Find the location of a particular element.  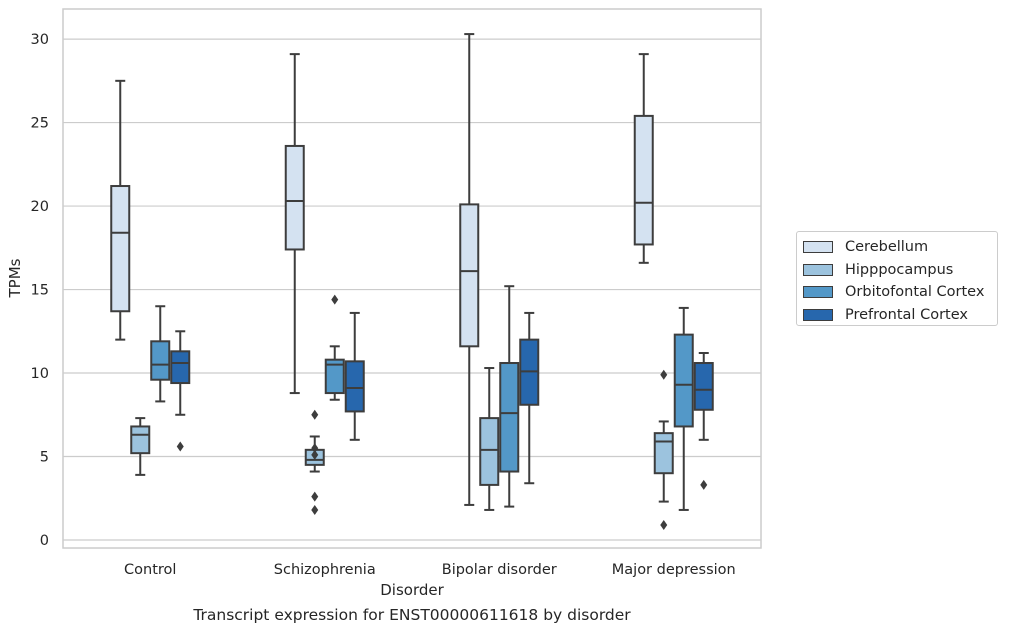

legend-item: Prefrontal Cortex is located at coordinates (900, 315).